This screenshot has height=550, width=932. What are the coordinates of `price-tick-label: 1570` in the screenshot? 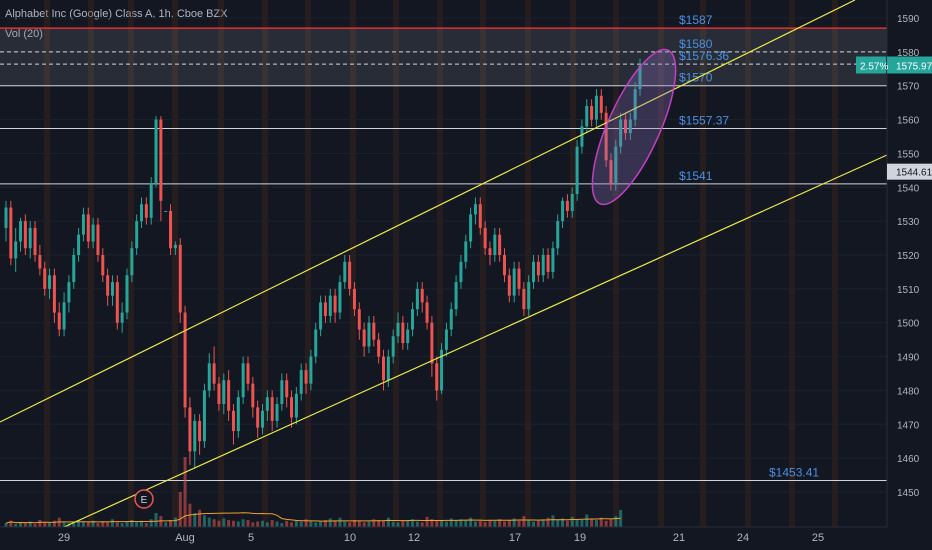 It's located at (908, 87).